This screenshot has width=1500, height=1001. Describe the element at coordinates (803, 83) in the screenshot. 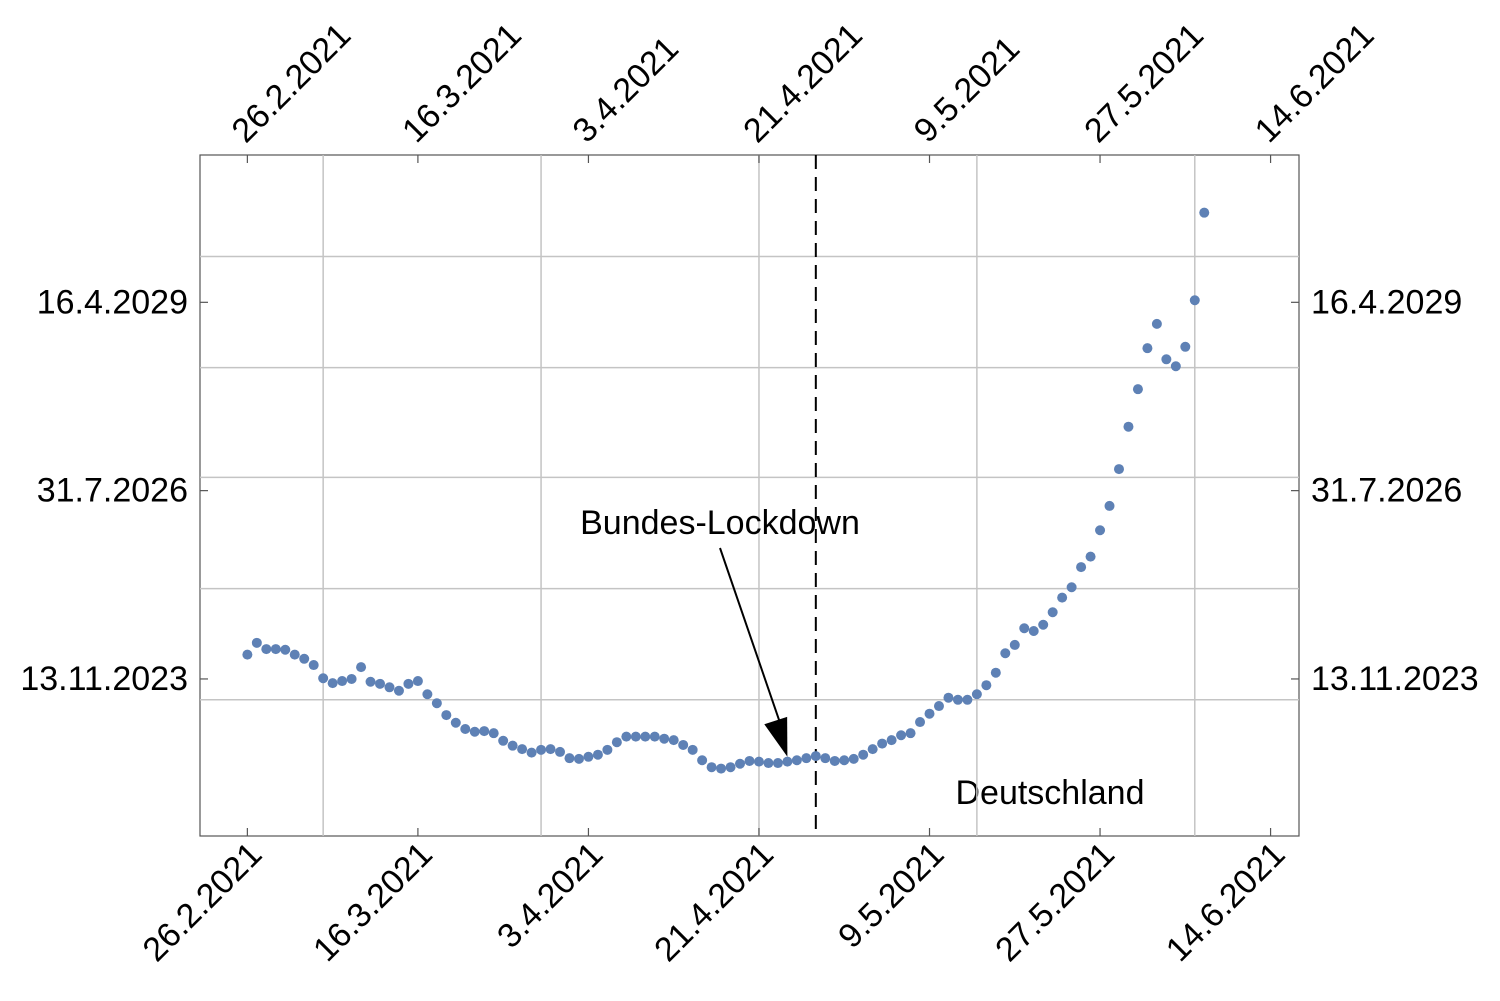

I see `x-tick-label-top: 21.4.2021` at that location.